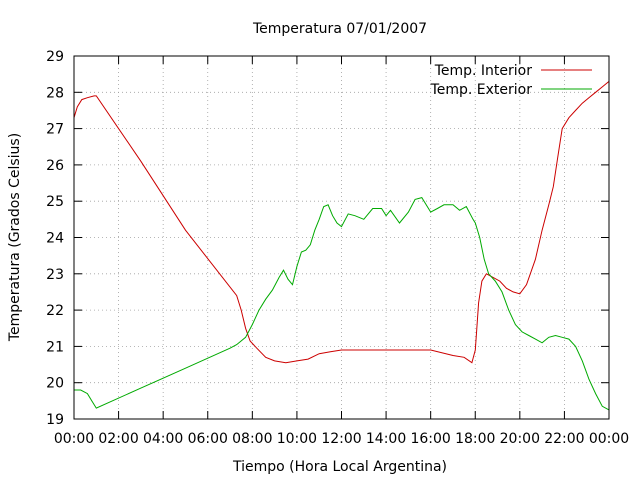  What do you see at coordinates (15, 237) in the screenshot?
I see `y-axis-label: Temperatura (Grados Celsius)` at bounding box center [15, 237].